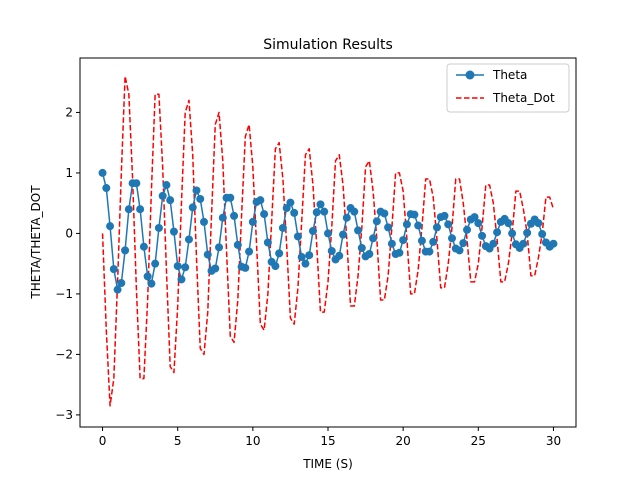  I want to click on y-tick-label: 2, so click(69, 112).